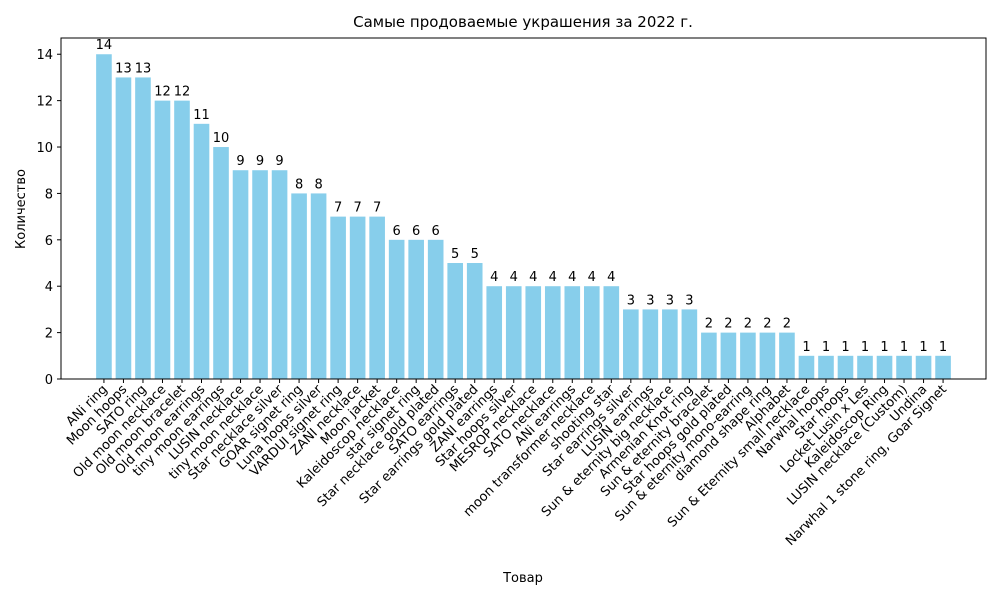 The width and height of the screenshot is (1000, 605). I want to click on chart-title: Самые продоваемые украшения за 2022 г., so click(523, 22).